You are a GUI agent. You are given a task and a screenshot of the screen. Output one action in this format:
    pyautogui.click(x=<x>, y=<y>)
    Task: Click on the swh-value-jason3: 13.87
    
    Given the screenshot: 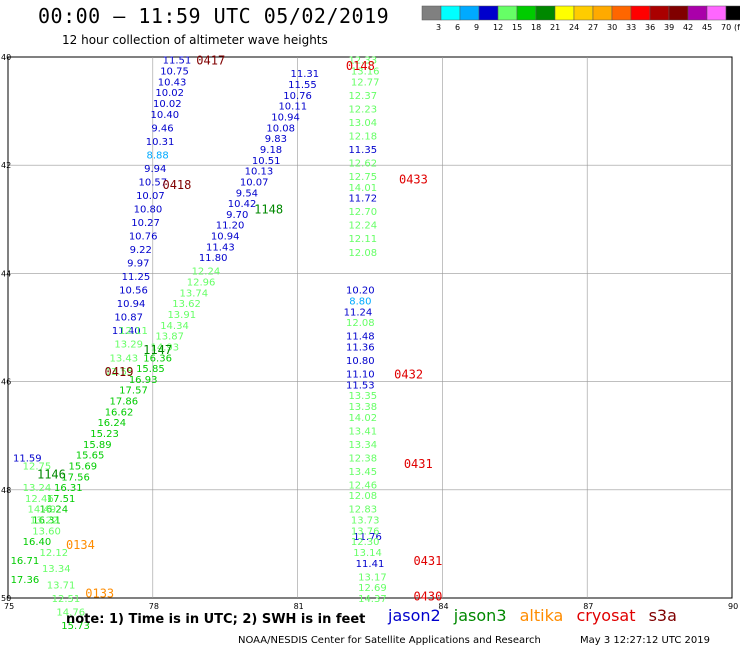 What is the action you would take?
    pyautogui.click(x=169, y=337)
    